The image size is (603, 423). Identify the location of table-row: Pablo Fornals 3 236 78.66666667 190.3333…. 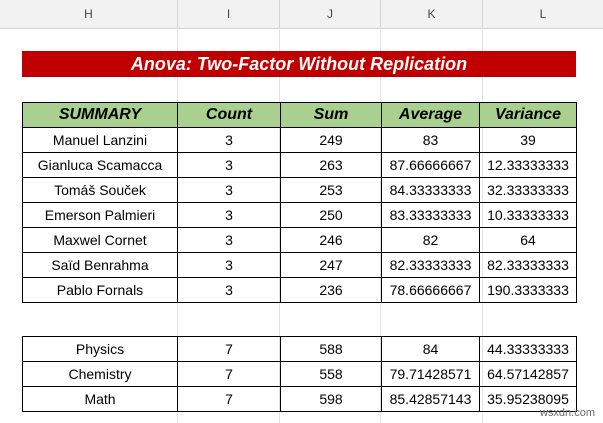
(299, 290).